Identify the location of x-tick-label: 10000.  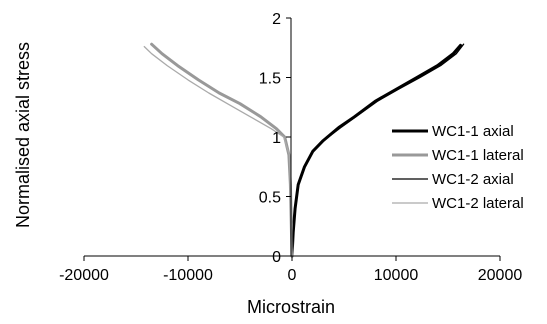
(396, 275).